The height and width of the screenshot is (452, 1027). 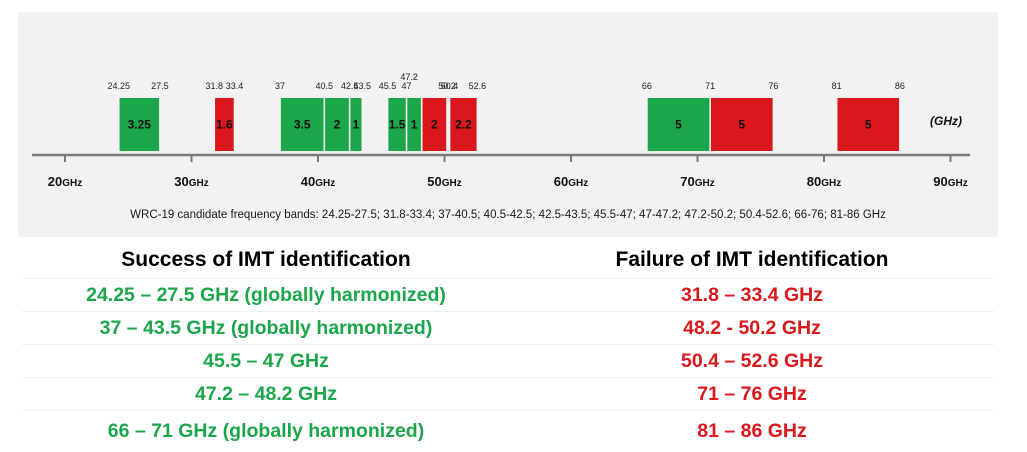 What do you see at coordinates (824, 181) in the screenshot?
I see `axis-tick-label: 80GHz` at bounding box center [824, 181].